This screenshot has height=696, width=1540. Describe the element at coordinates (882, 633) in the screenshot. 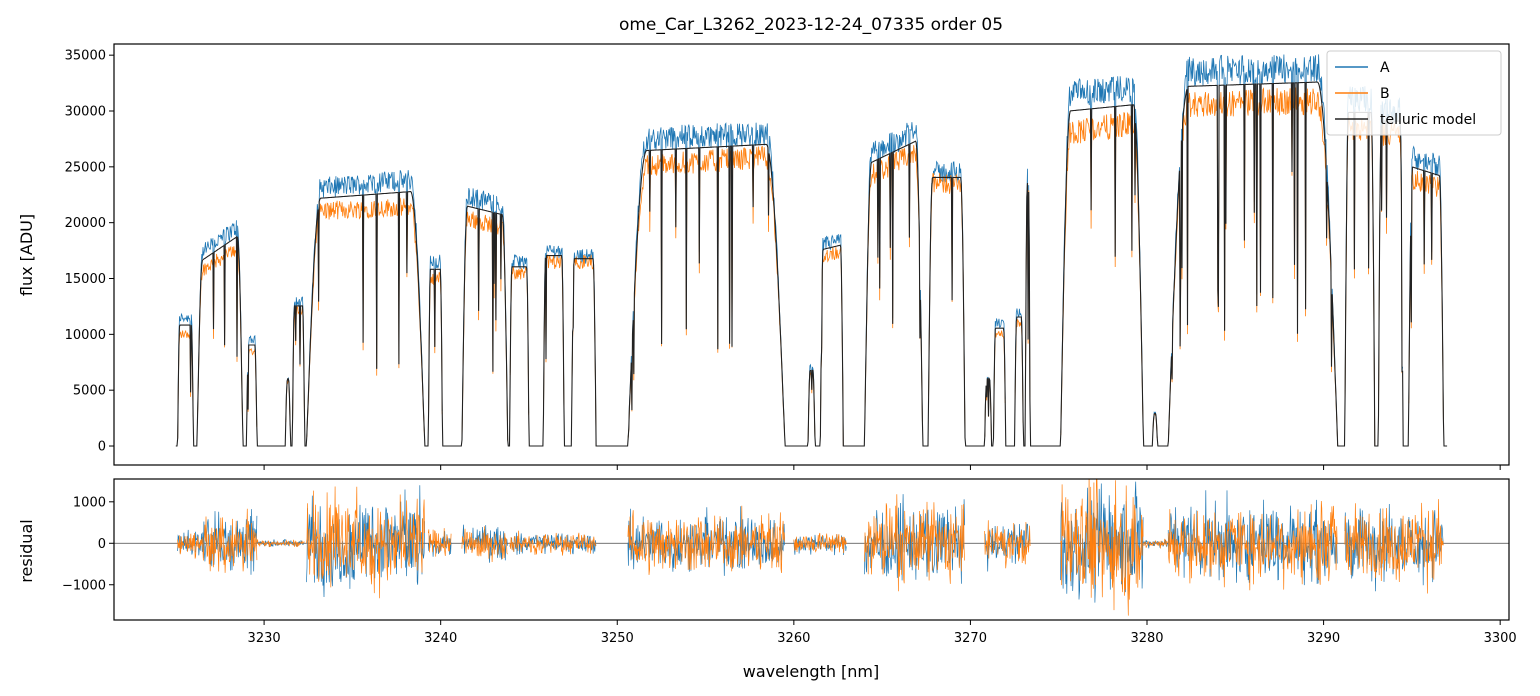

I see `residual-x-ticks: 3230 3240 3250 3260 3270 3280 3290 3300` at that location.